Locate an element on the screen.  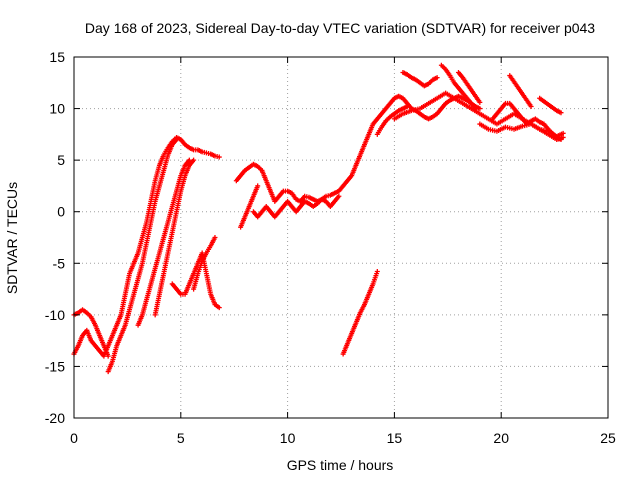
series-track-f is located at coordinates (204, 263).